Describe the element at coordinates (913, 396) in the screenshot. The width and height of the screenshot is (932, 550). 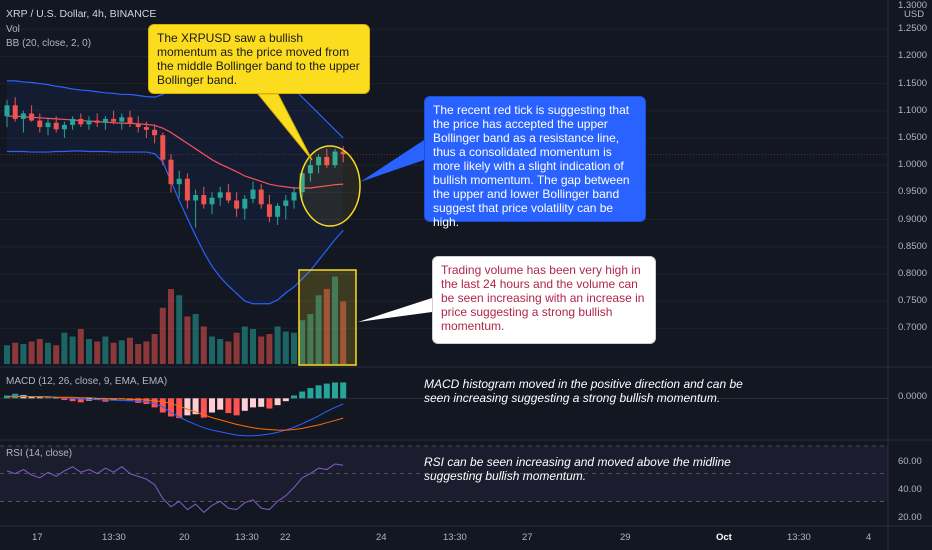
I see `macd-tick: 0.0000` at that location.